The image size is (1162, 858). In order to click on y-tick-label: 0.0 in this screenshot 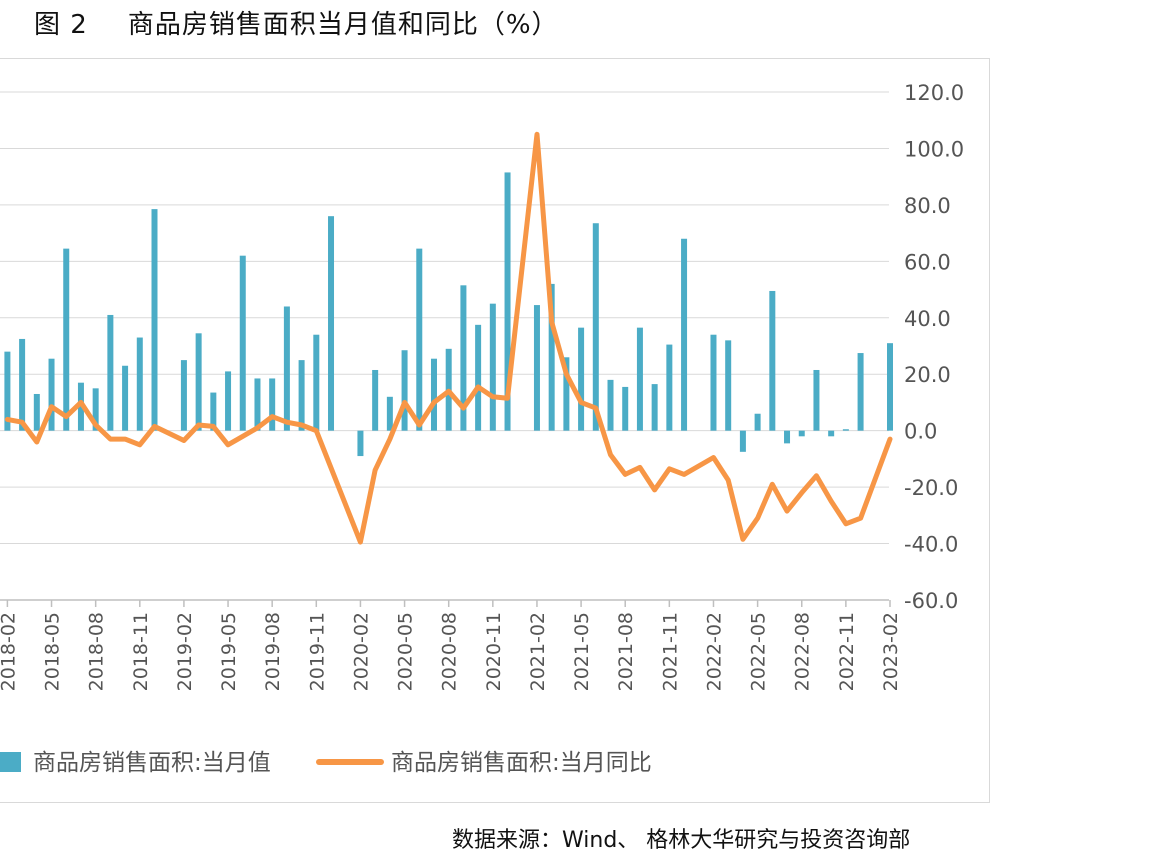, I will do `click(920, 432)`.